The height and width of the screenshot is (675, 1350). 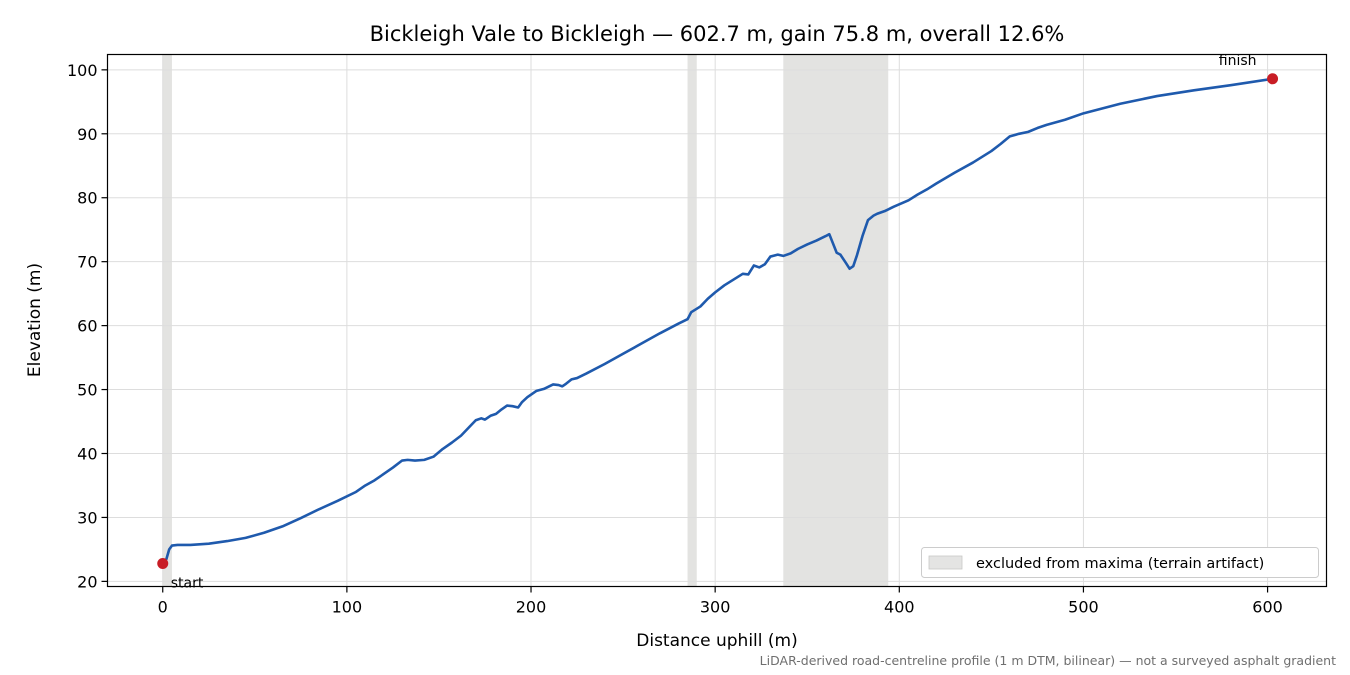 I want to click on y-tick-label-80: 80, so click(x=87, y=198).